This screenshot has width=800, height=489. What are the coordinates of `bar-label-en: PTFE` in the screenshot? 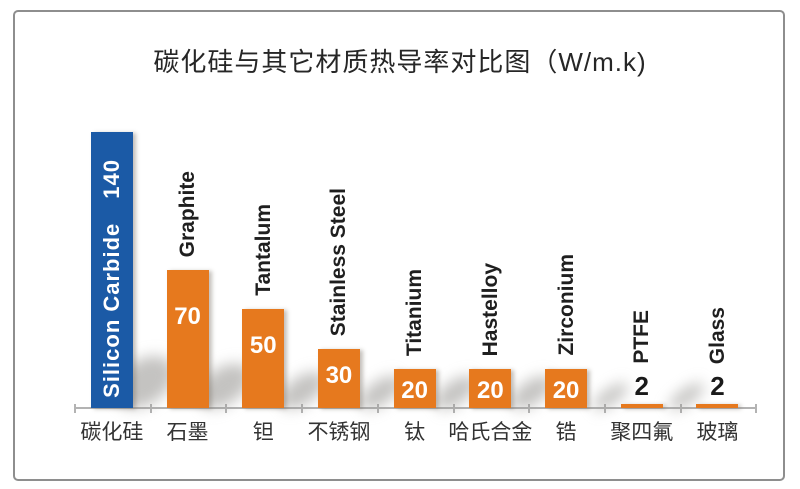 It's located at (642, 337).